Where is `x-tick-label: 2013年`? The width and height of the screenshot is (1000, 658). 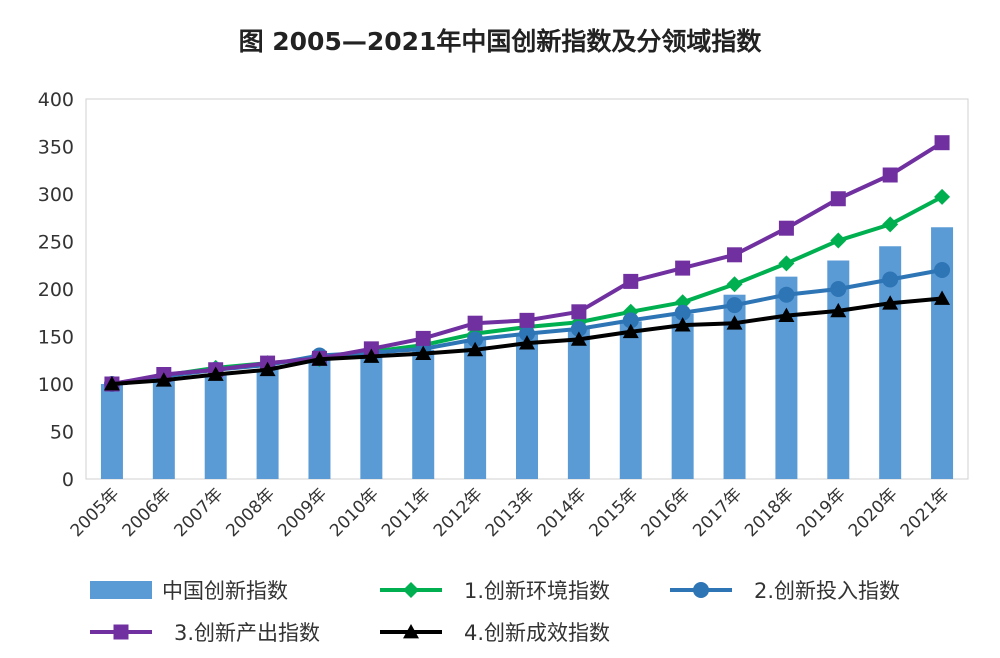 x-tick-label: 2013年 is located at coordinates (510, 512).